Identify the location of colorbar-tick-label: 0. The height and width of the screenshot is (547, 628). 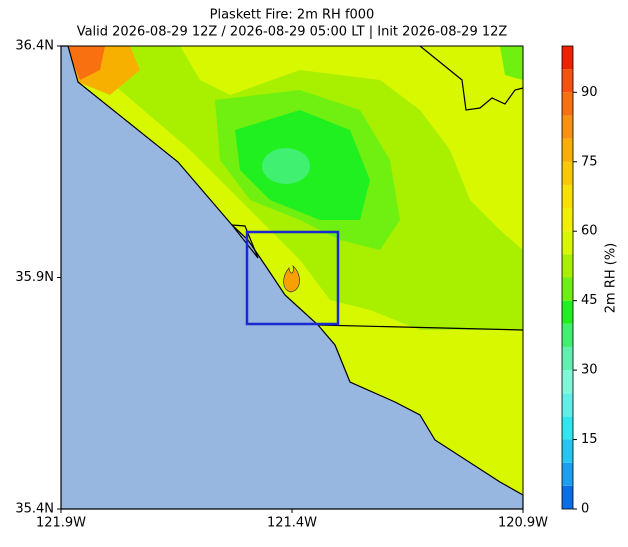
(585, 509).